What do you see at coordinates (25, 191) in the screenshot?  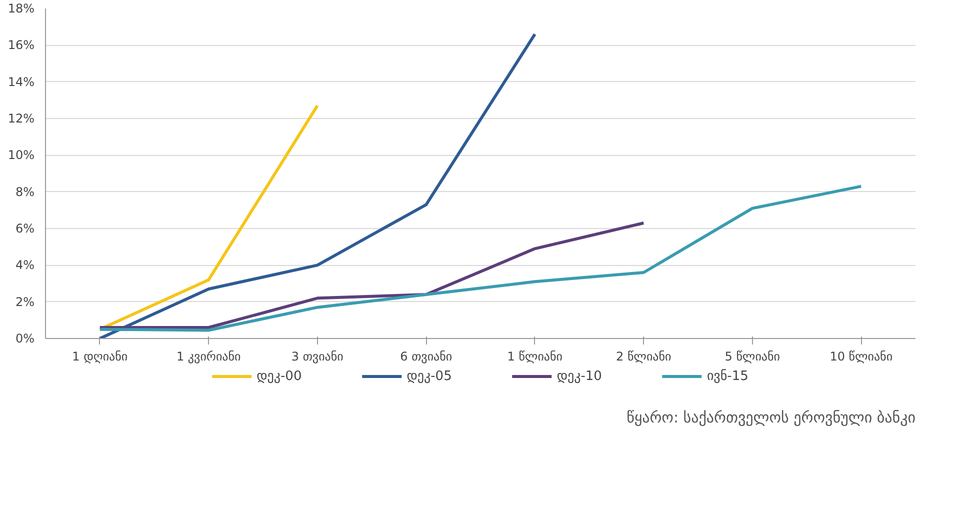 I see `y-tick-label: 8%` at bounding box center [25, 191].